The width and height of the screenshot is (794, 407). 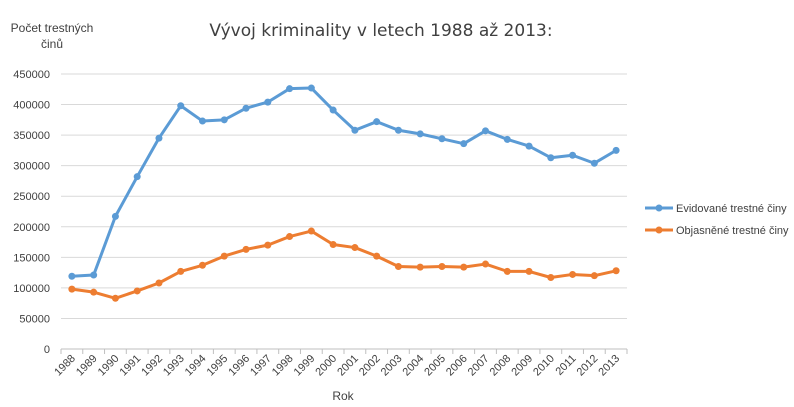 I want to click on y-axis-title-line-2: činů, so click(x=52, y=44).